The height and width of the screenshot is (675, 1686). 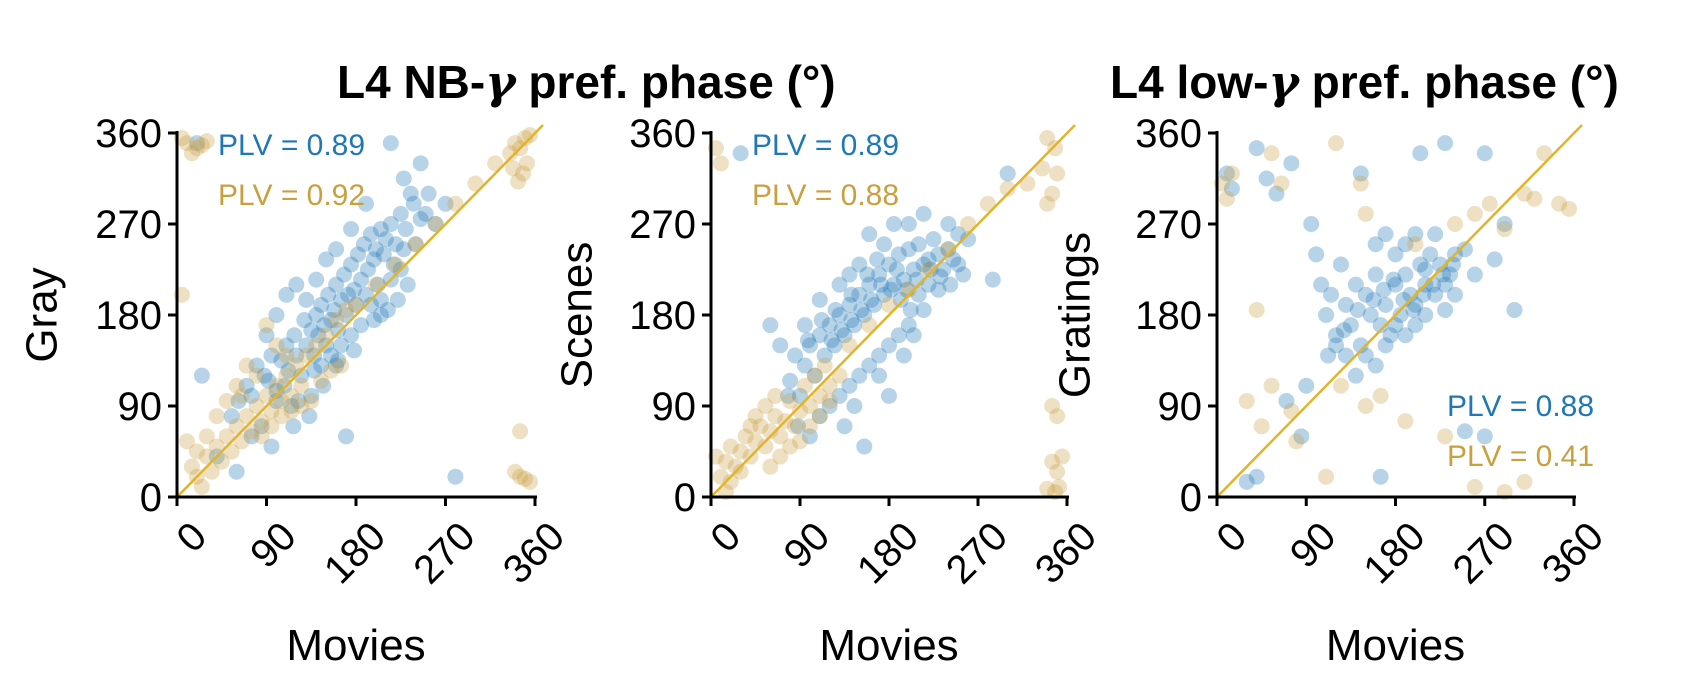 What do you see at coordinates (685, 498) in the screenshot?
I see `y-tick-label: 0` at bounding box center [685, 498].